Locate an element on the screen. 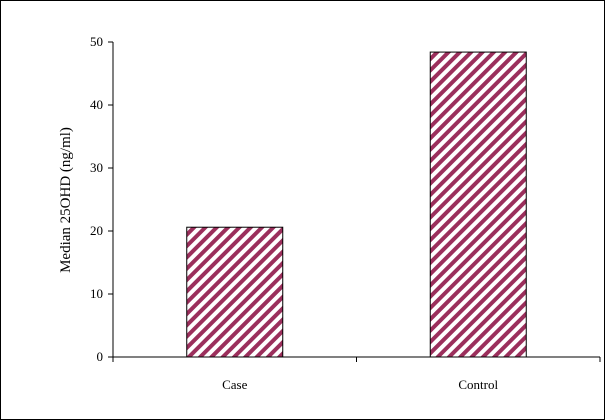  y-tick-label: 10 is located at coordinates (96, 293).